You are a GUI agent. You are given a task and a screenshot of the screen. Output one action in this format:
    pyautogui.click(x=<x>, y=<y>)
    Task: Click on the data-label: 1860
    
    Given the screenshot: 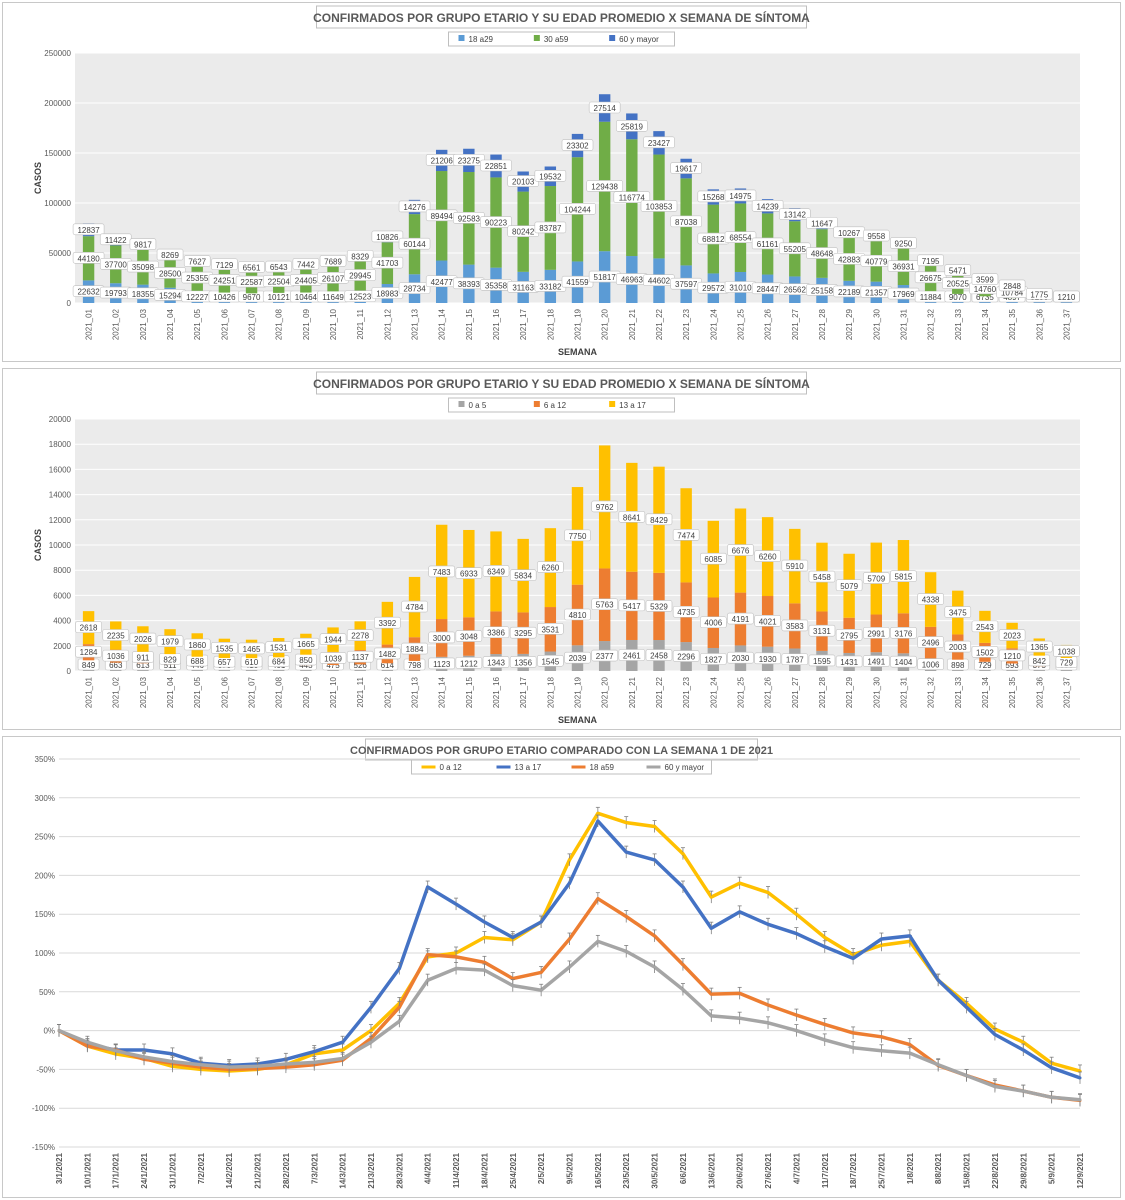 What is the action you would take?
    pyautogui.click(x=197, y=645)
    